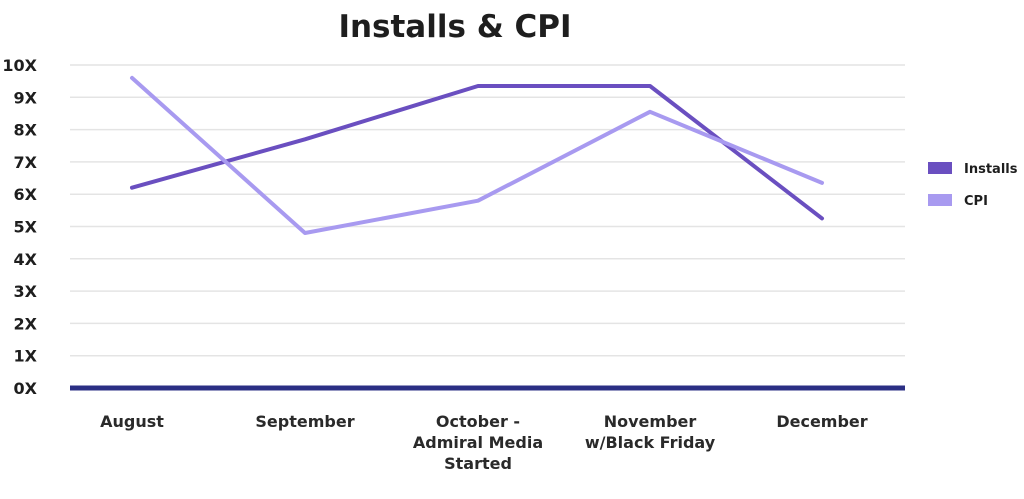 The image size is (1024, 499). What do you see at coordinates (26, 194) in the screenshot?
I see `y-tick-label: 6X` at bounding box center [26, 194].